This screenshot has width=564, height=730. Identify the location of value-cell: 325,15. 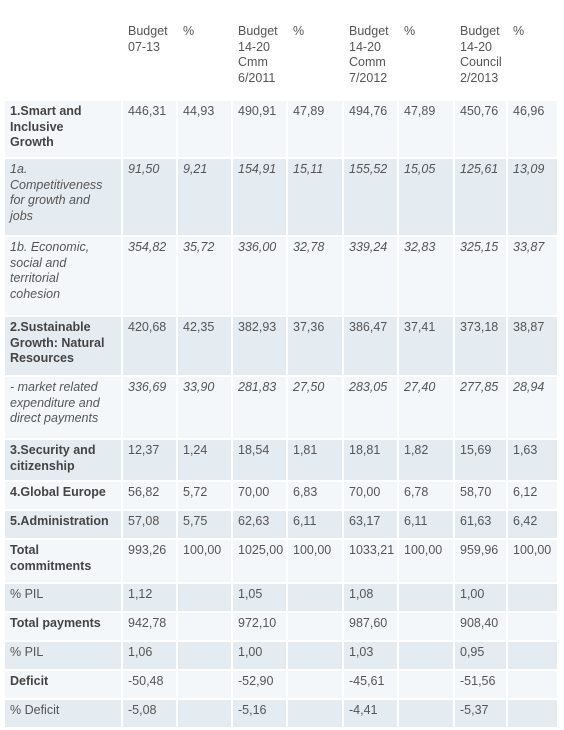
(481, 276).